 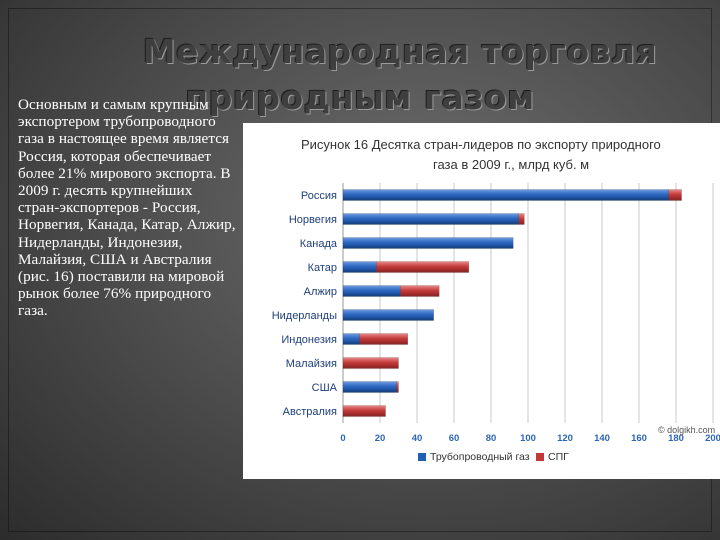 I want to click on category-label: Норвегия, so click(x=313, y=220).